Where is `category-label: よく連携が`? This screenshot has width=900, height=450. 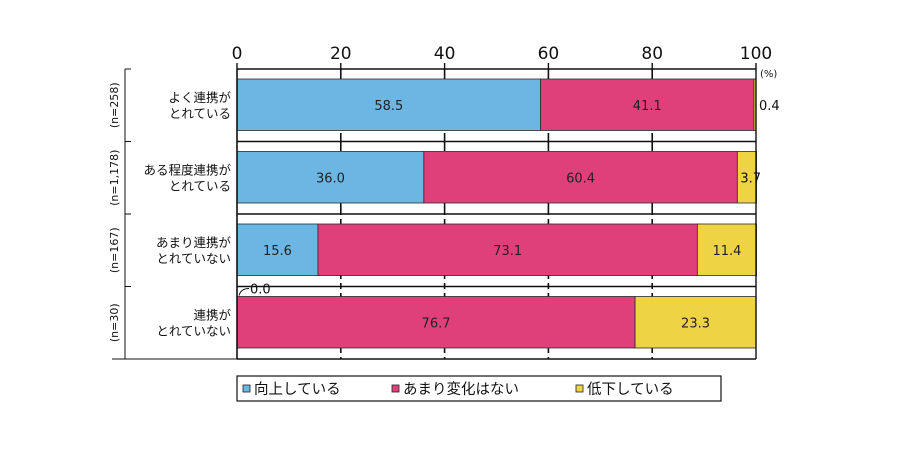
category-label: よく連携が is located at coordinates (199, 97).